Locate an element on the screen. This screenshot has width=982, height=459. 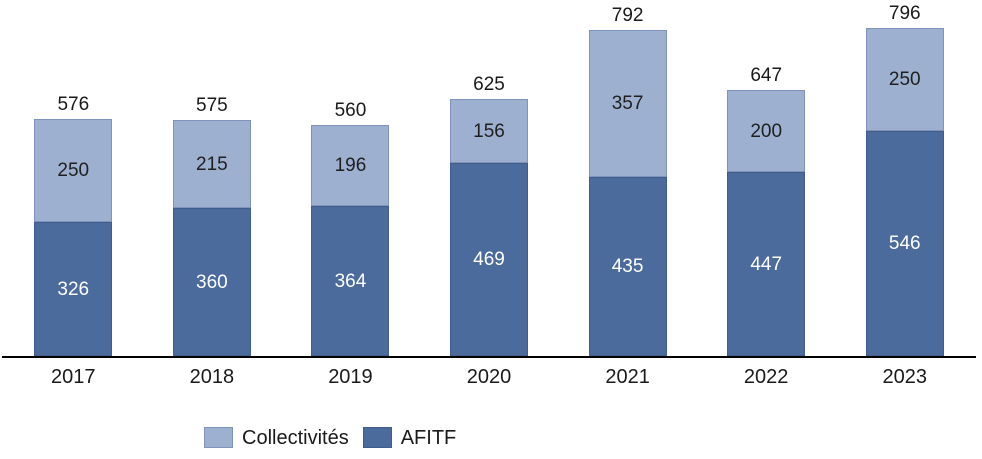
segment-value-label: 364 is located at coordinates (350, 281).